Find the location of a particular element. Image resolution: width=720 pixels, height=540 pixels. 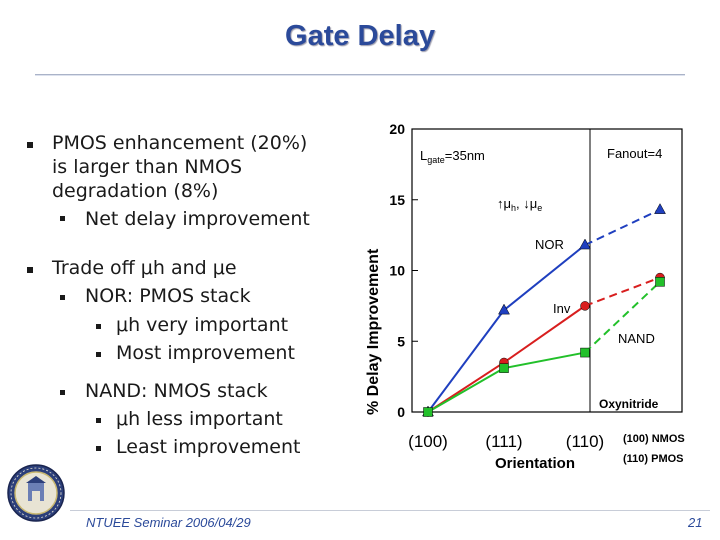

oxynitride-label: Oxynitride is located at coordinates (629, 404).